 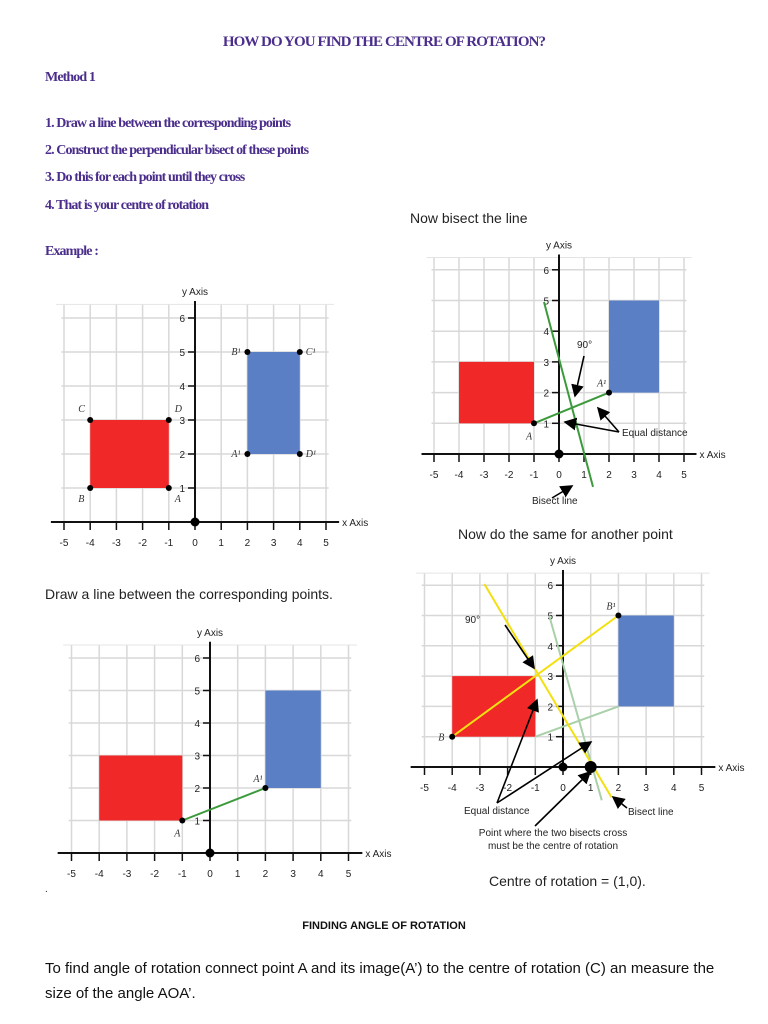 I want to click on section-heading: FINDING ANGLE OF ROTATION, so click(x=384, y=926).